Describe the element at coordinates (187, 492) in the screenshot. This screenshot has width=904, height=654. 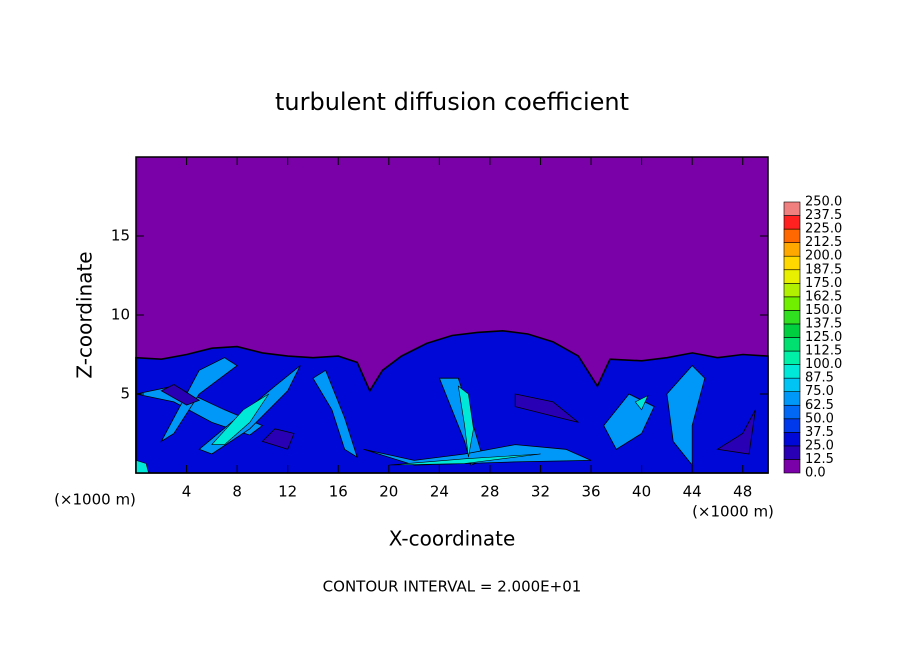
I see `x-tick-label: 4` at that location.